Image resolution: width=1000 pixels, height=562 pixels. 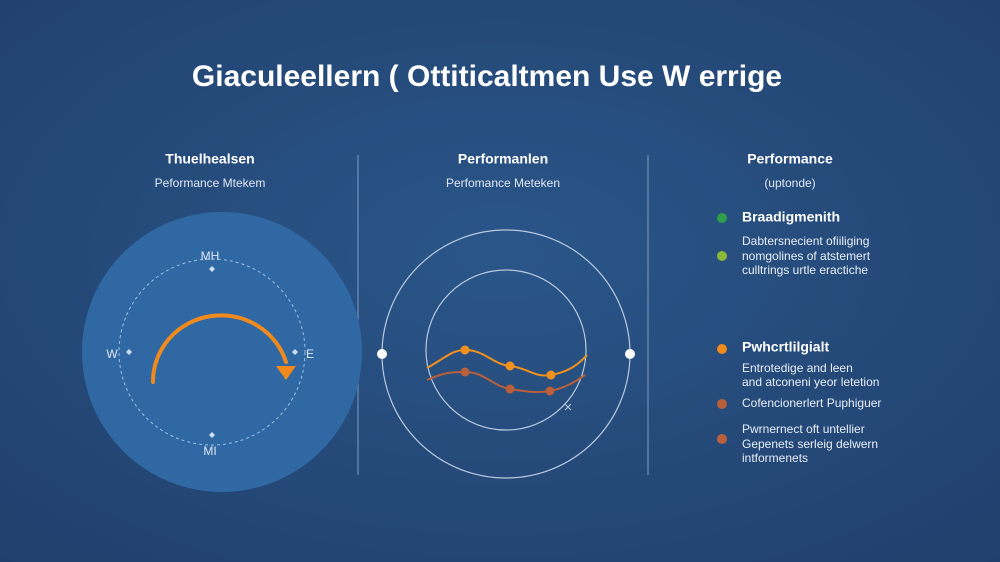 What do you see at coordinates (806, 256) in the screenshot?
I see `legend-text: nomgolines of atstemert` at bounding box center [806, 256].